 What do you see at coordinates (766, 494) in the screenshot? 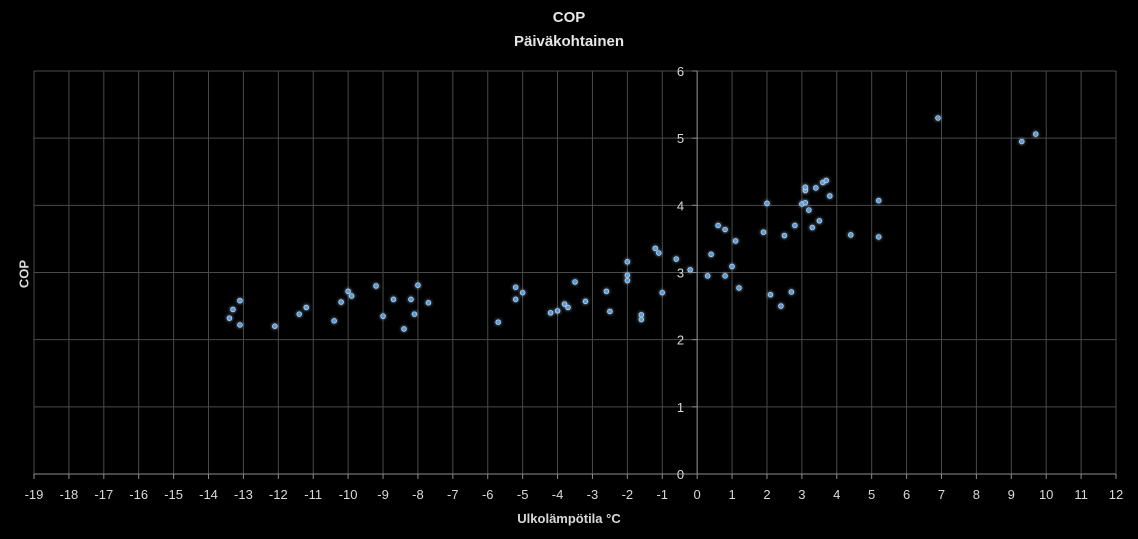
I see `x-tick-label: 2` at bounding box center [766, 494].